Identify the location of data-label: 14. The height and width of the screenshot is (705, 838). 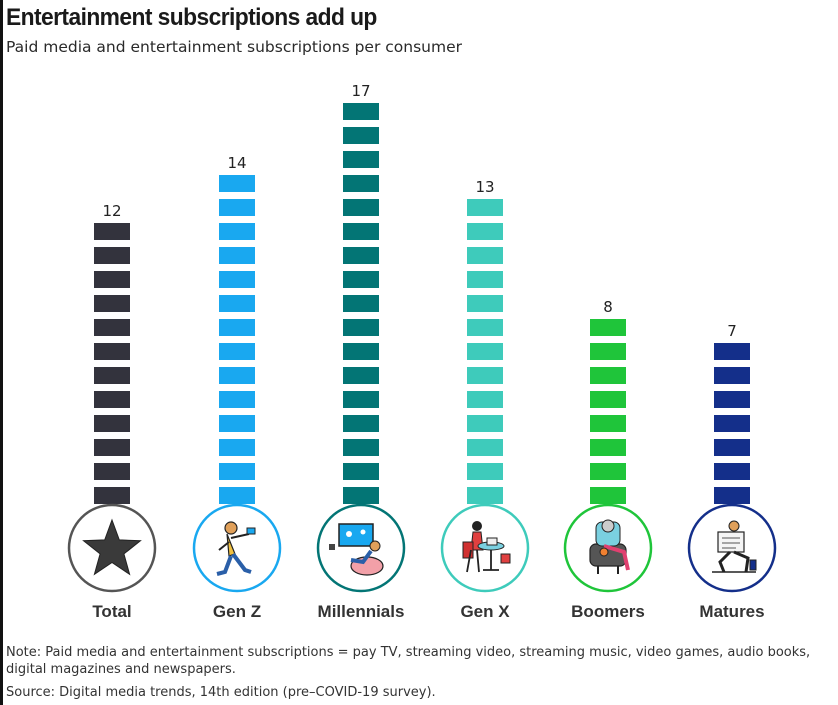
(236, 163).